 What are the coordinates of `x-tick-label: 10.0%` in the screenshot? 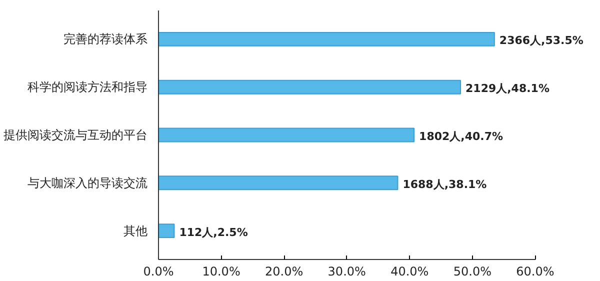 It's located at (221, 271).